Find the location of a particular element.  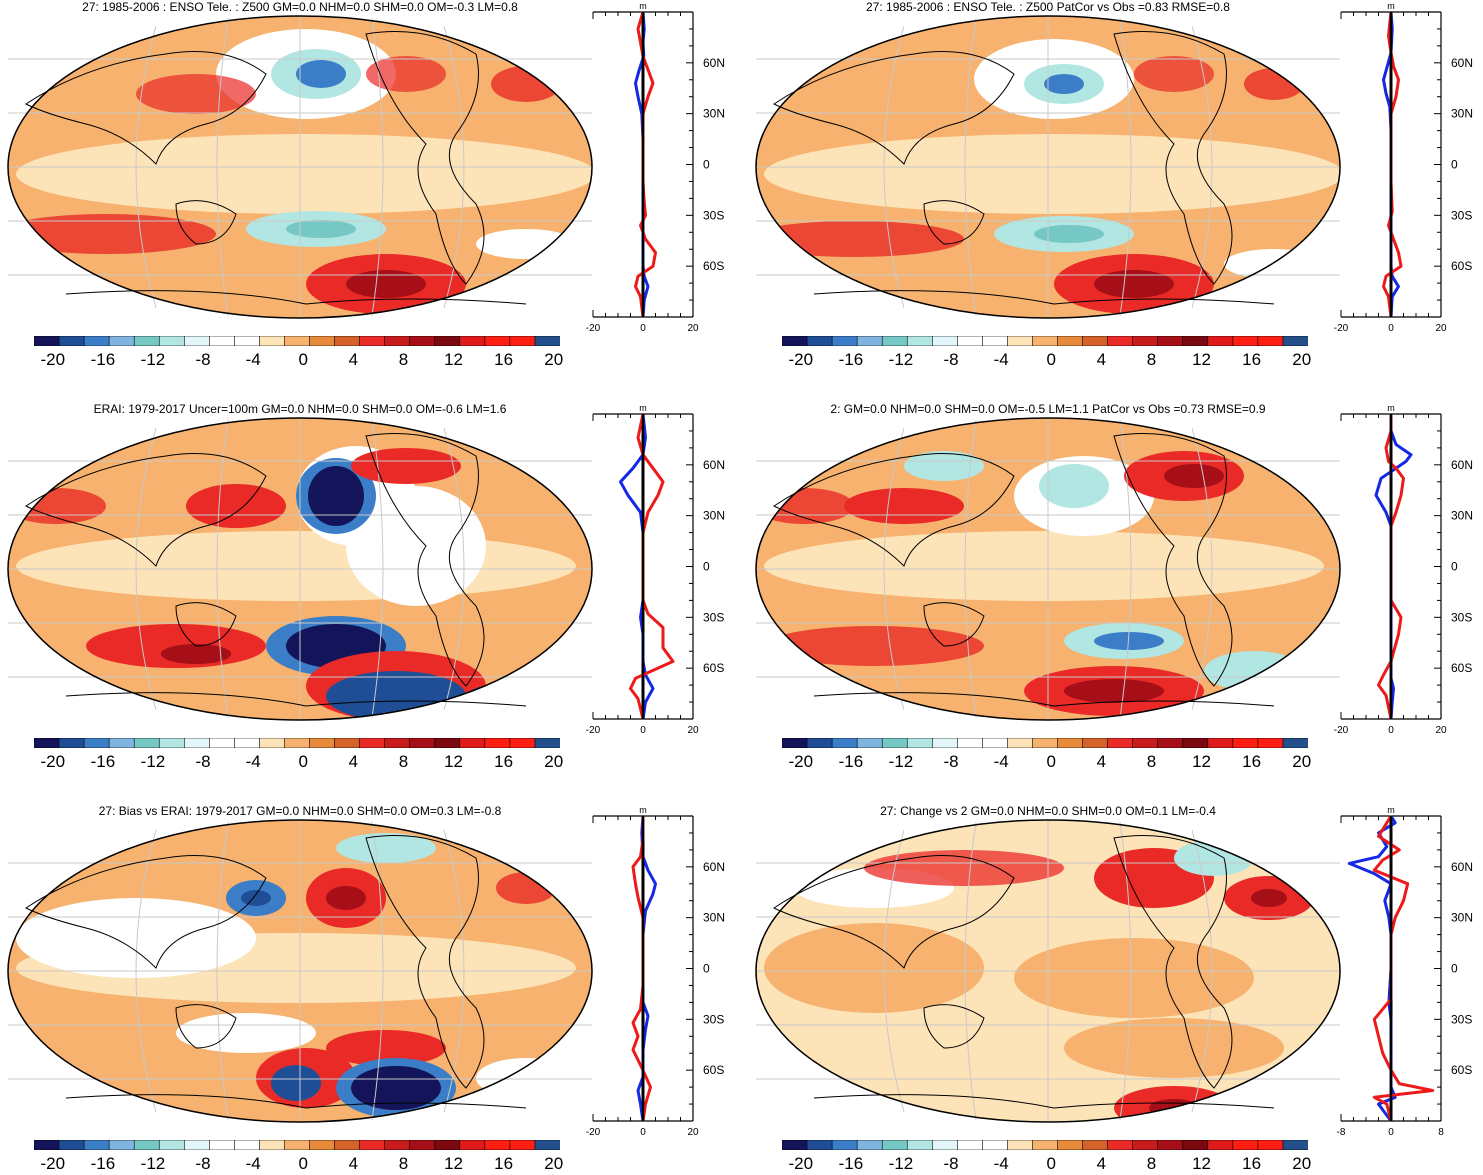

zonal-mean-plot: m 60N 30N 0 30S 60S -8 0 8 is located at coordinates (1405, 971).